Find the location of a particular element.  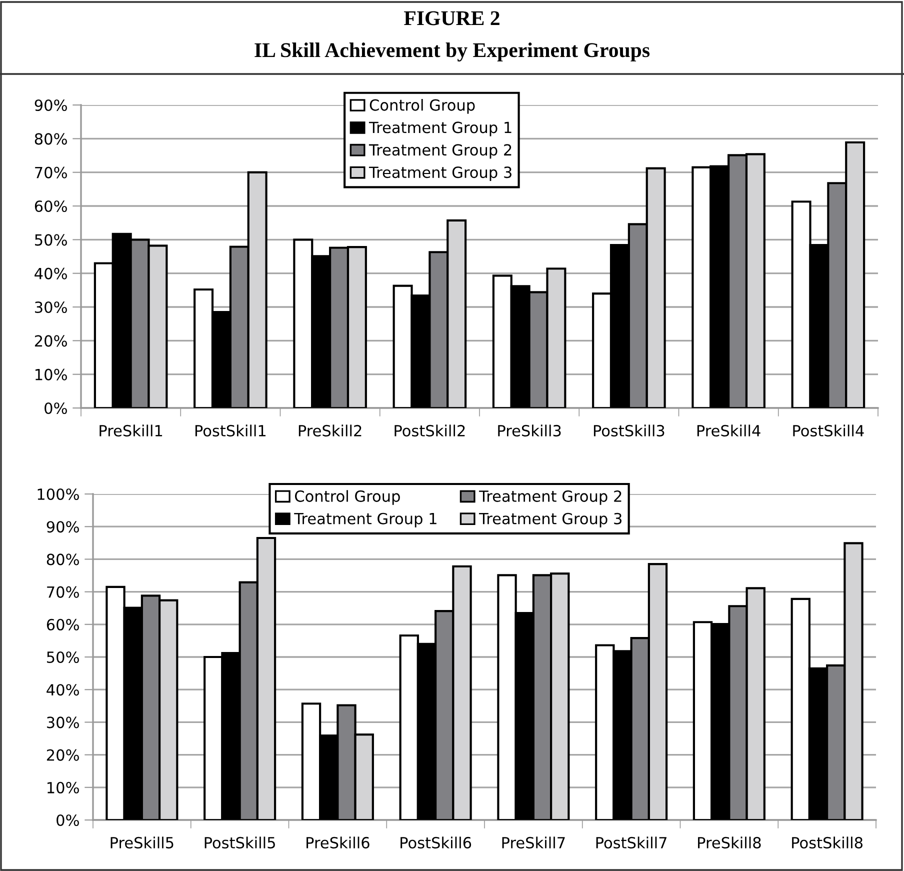

x-tick-label: PostSkill7 is located at coordinates (631, 842).